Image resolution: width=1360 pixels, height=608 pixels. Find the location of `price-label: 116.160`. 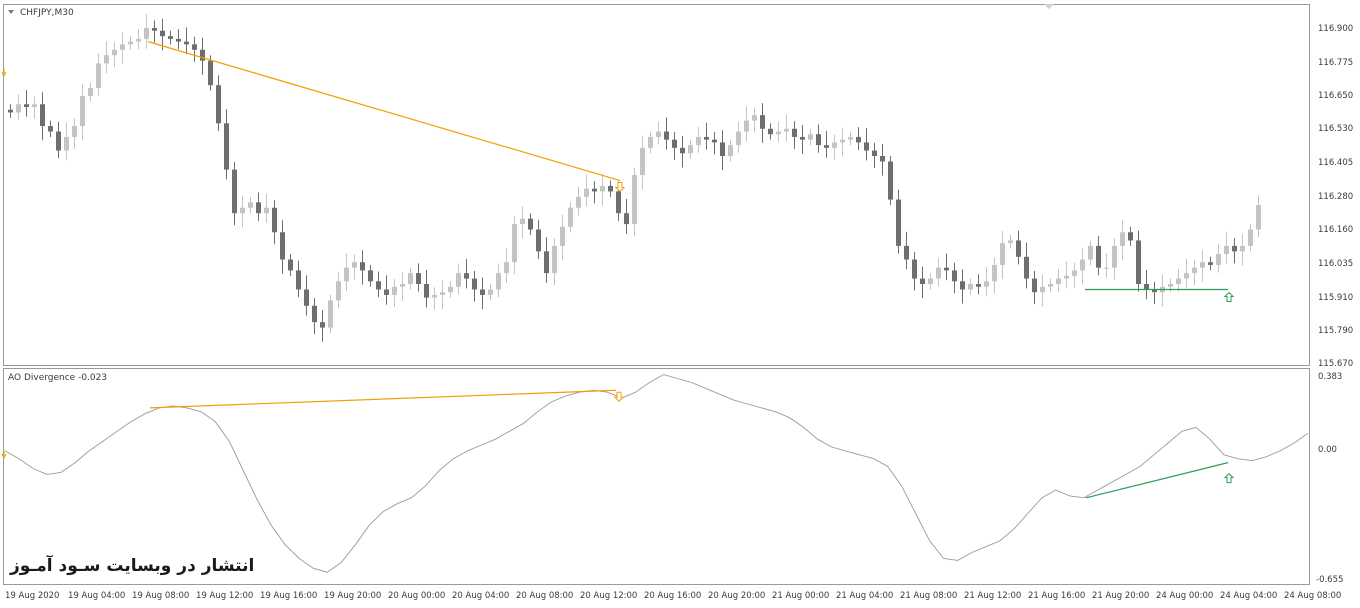

price-label: 116.160 is located at coordinates (1335, 230).